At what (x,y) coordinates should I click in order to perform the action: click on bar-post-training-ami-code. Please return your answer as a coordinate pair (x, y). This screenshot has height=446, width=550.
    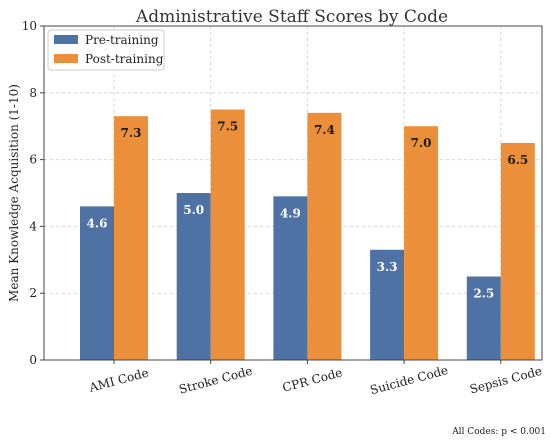
    Looking at the image, I should click on (131, 238).